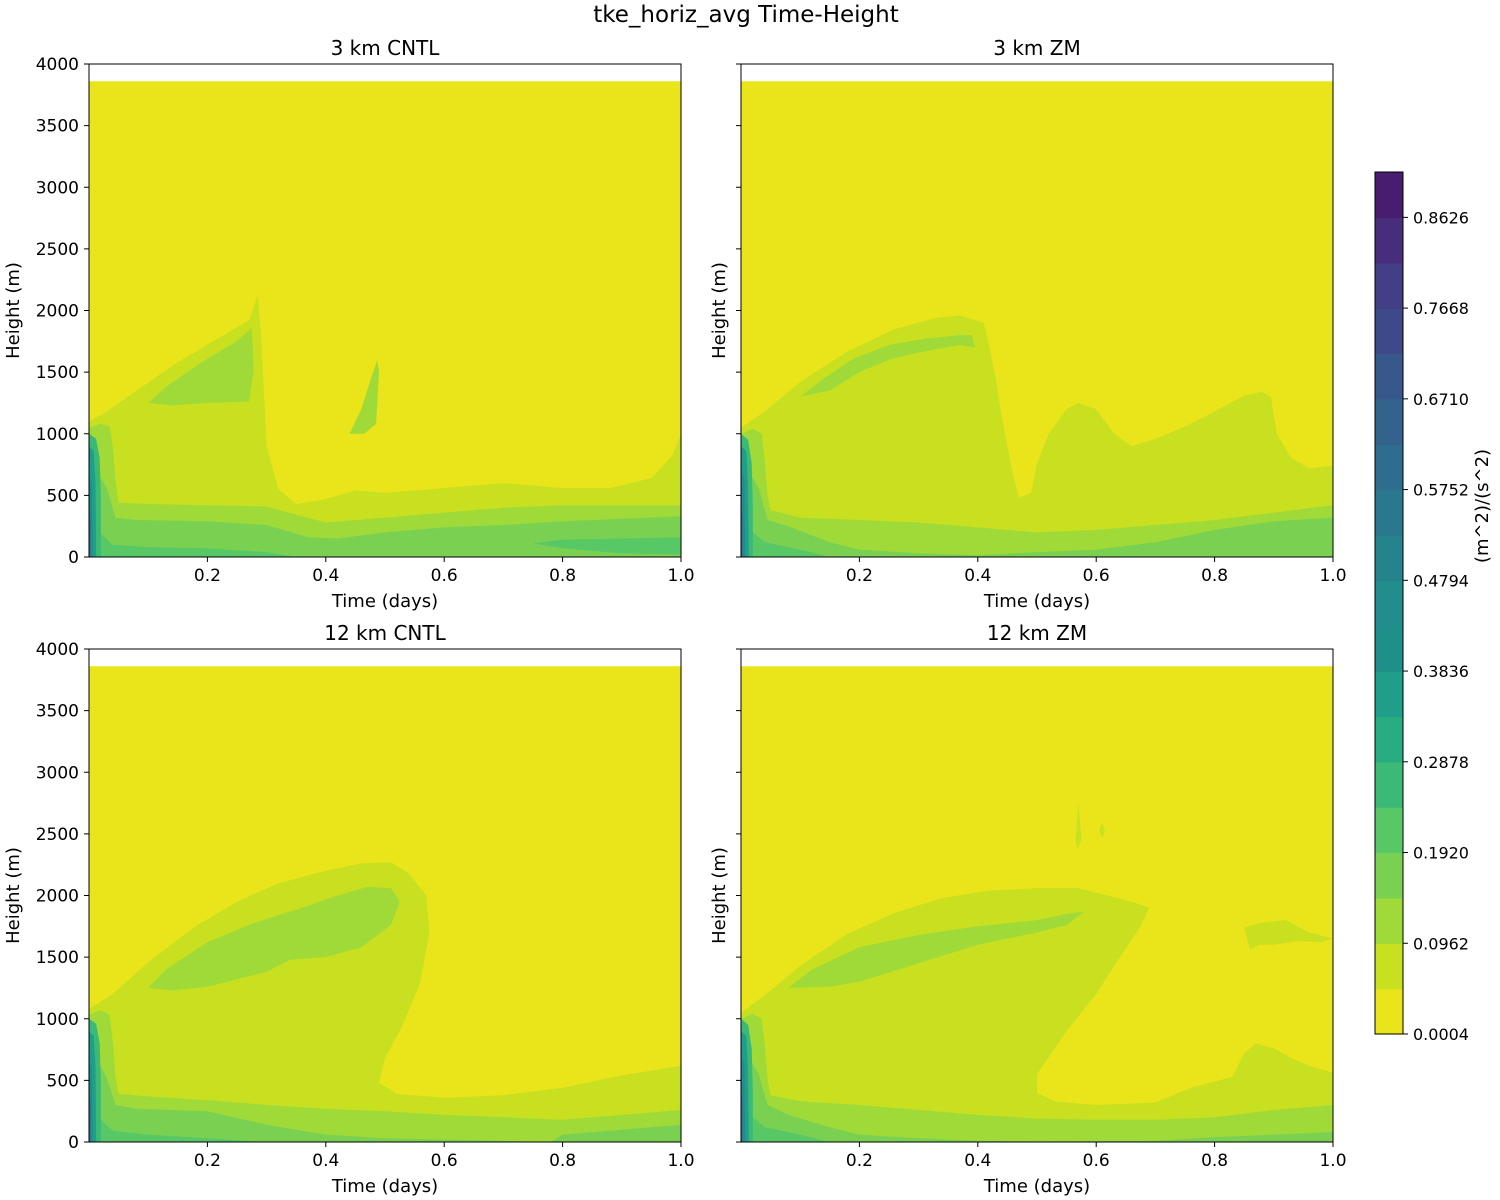 This screenshot has height=1200, width=1500. I want to click on colorbar-label: (m^2)/(s^2), so click(1482, 506).